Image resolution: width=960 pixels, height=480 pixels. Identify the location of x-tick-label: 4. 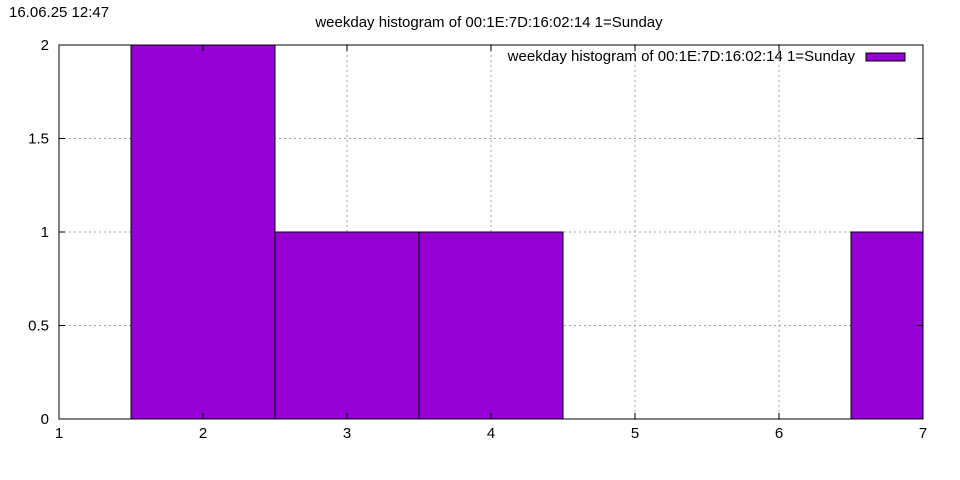
(491, 433).